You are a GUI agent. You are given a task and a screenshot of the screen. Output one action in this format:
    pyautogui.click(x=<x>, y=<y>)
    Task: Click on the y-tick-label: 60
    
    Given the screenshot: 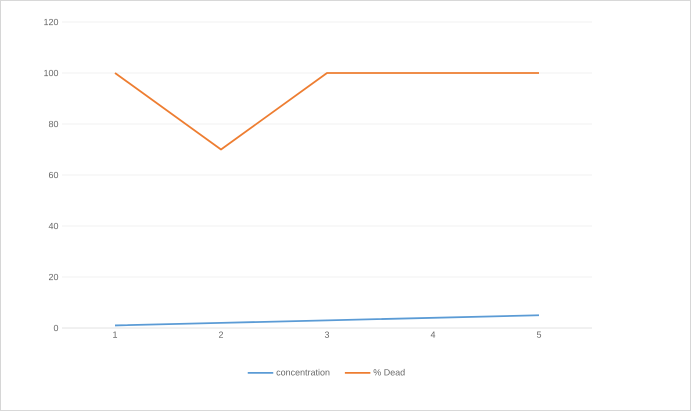 What is the action you would take?
    pyautogui.click(x=53, y=175)
    